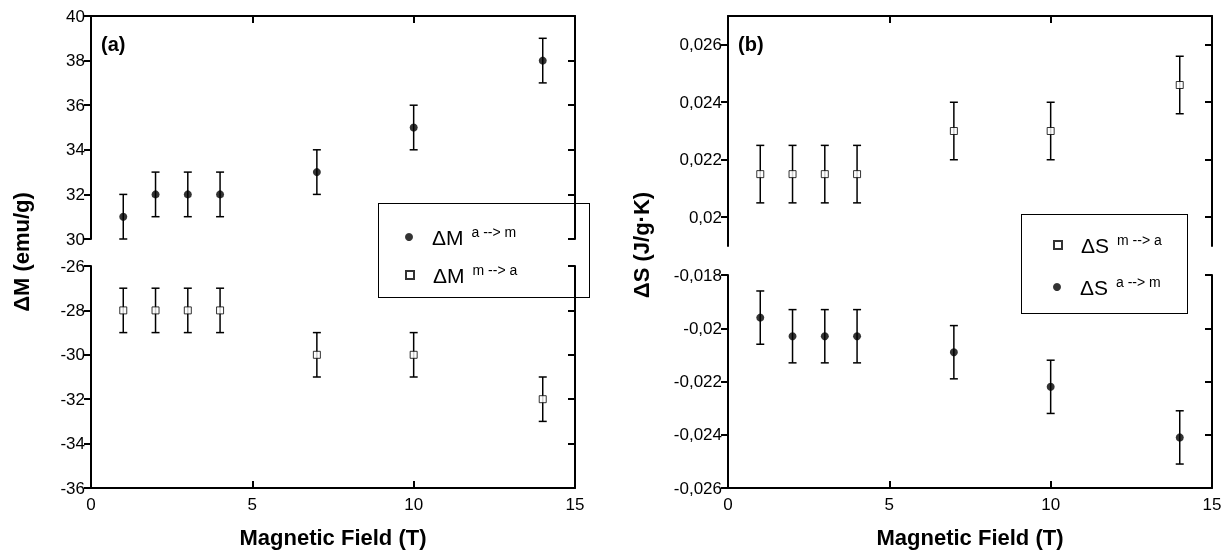 The width and height of the screenshot is (1229, 553). What do you see at coordinates (75, 239) in the screenshot?
I see `y-tick-label: 30` at bounding box center [75, 239].